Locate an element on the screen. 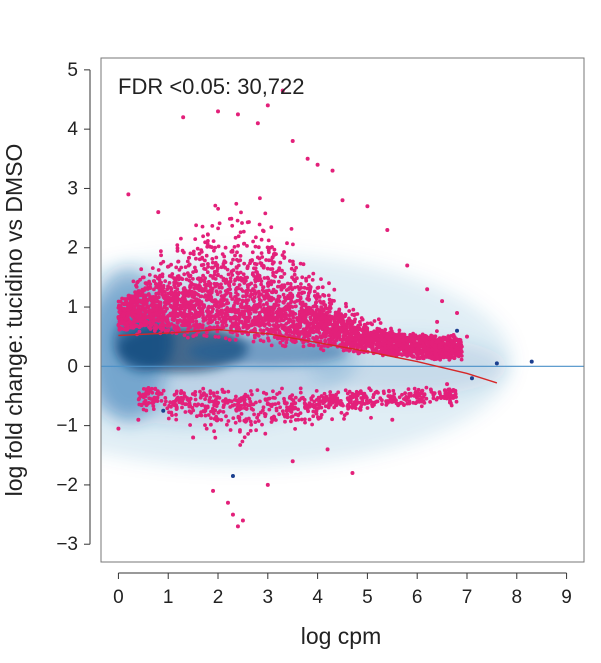 Image resolution: width=601 pixels, height=663 pixels. x-tick-label: 4 is located at coordinates (317, 597).